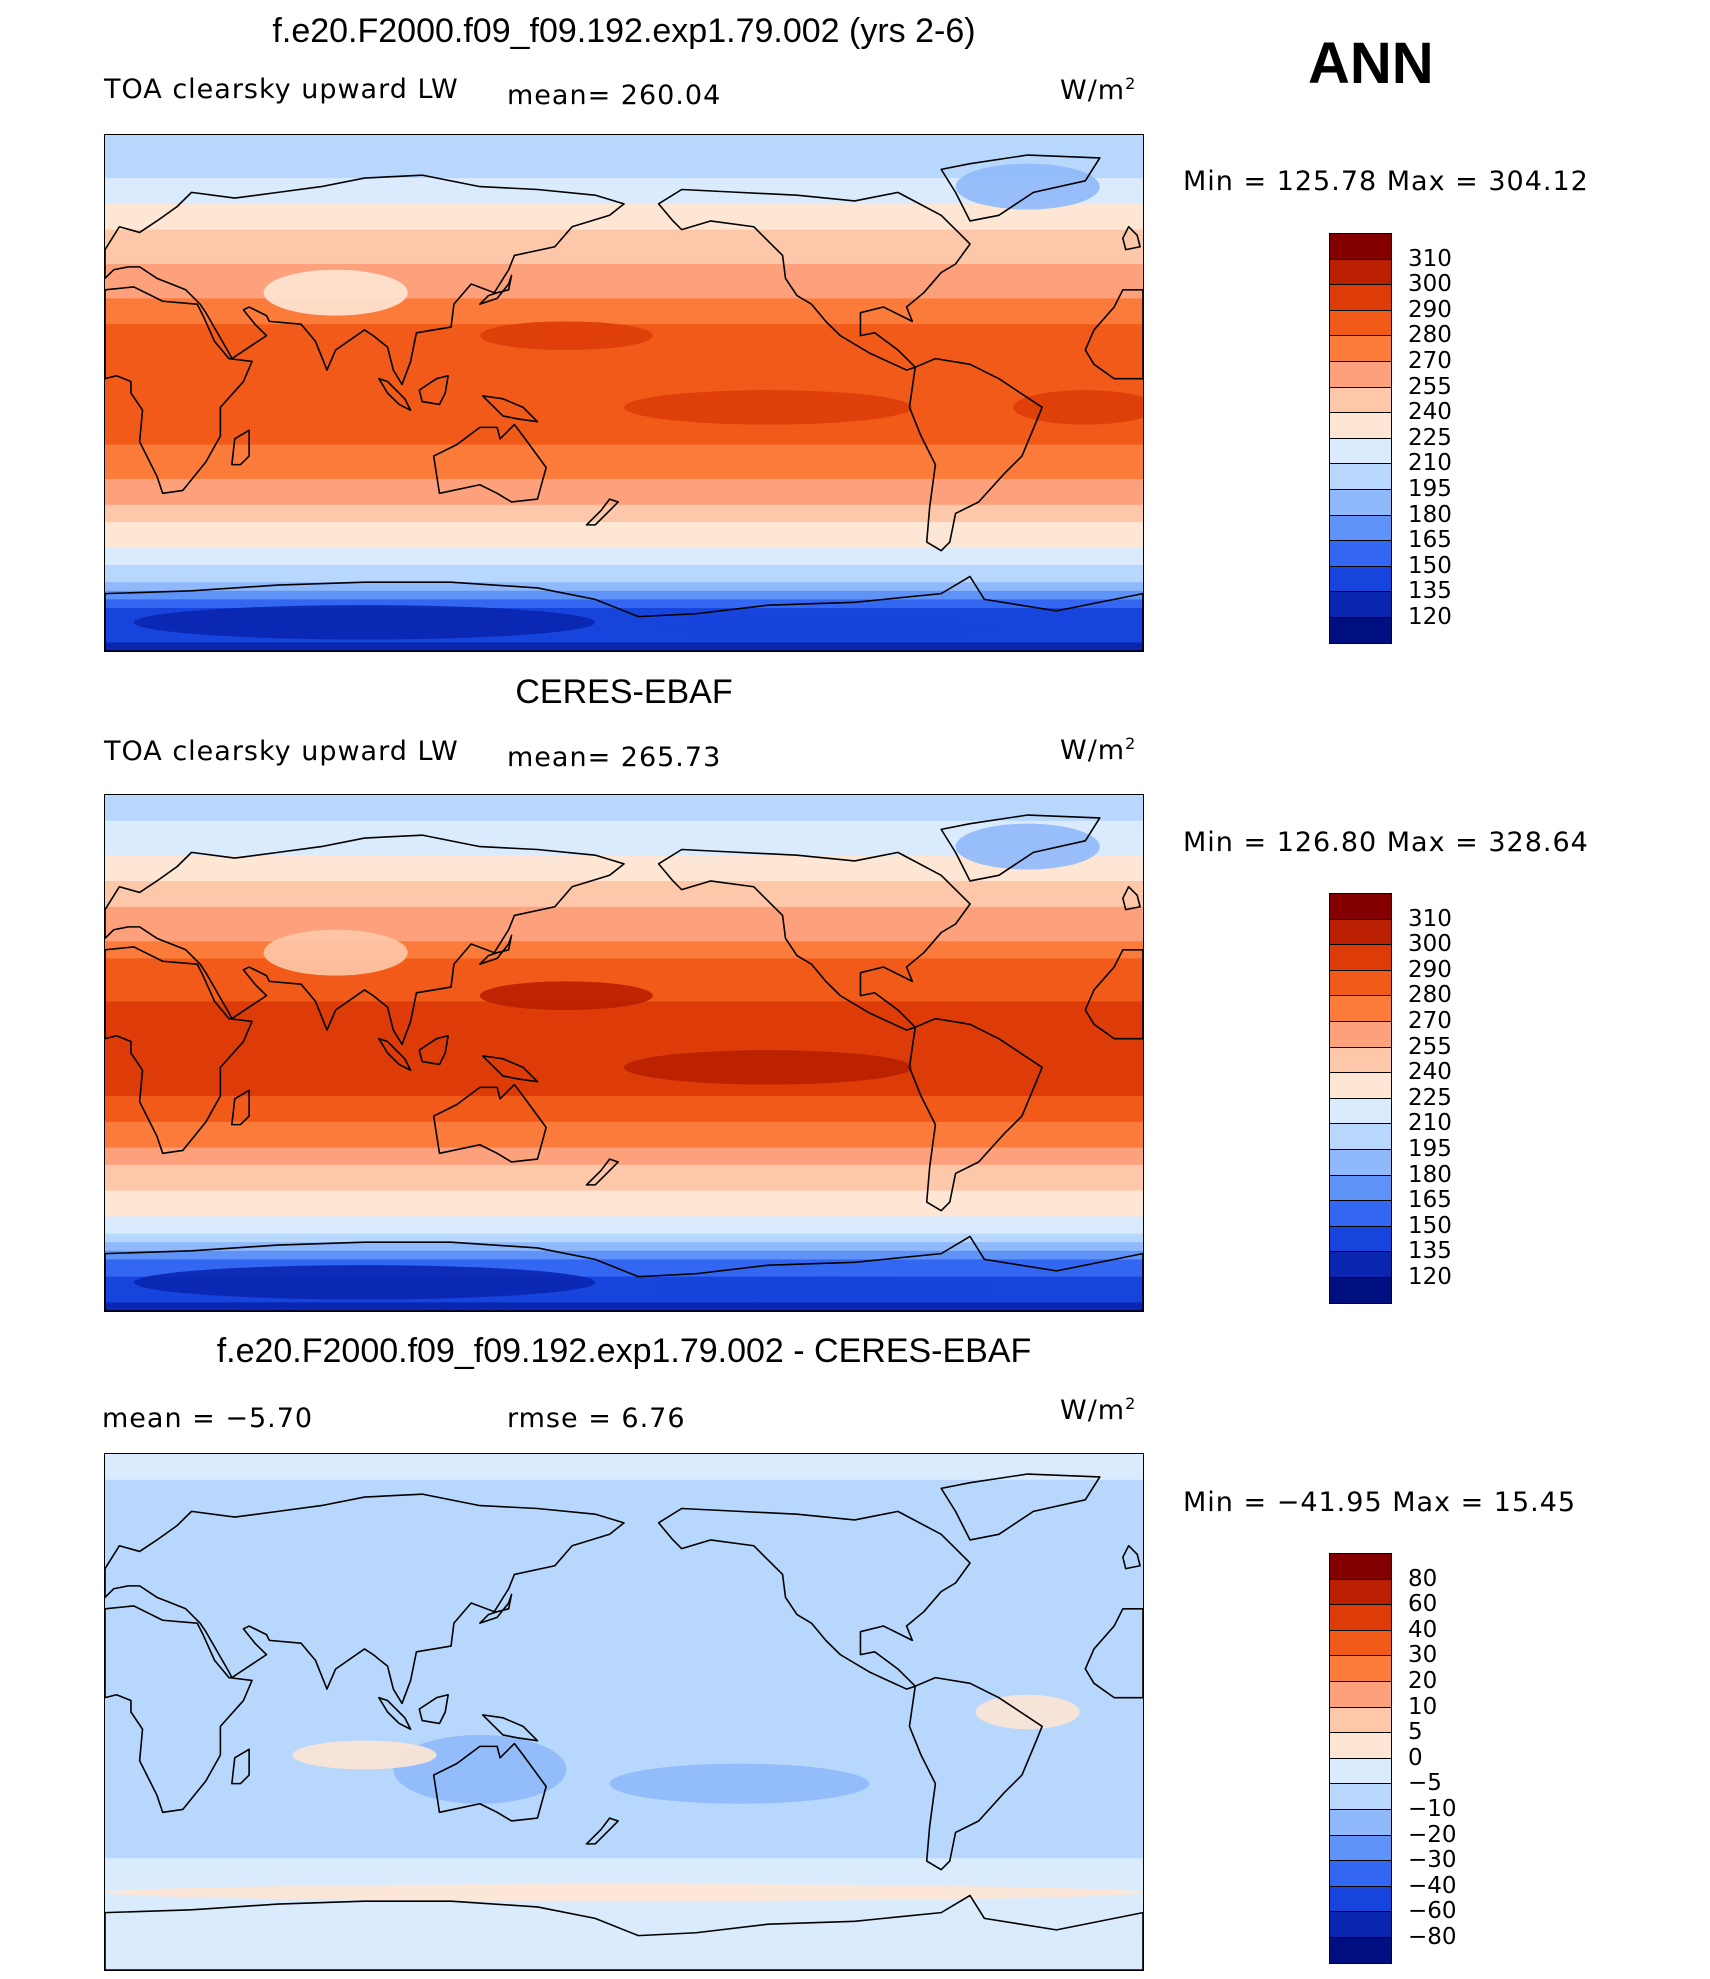  I want to click on panel-1-variable-label: TOA clearsky upward LW, so click(281, 89).